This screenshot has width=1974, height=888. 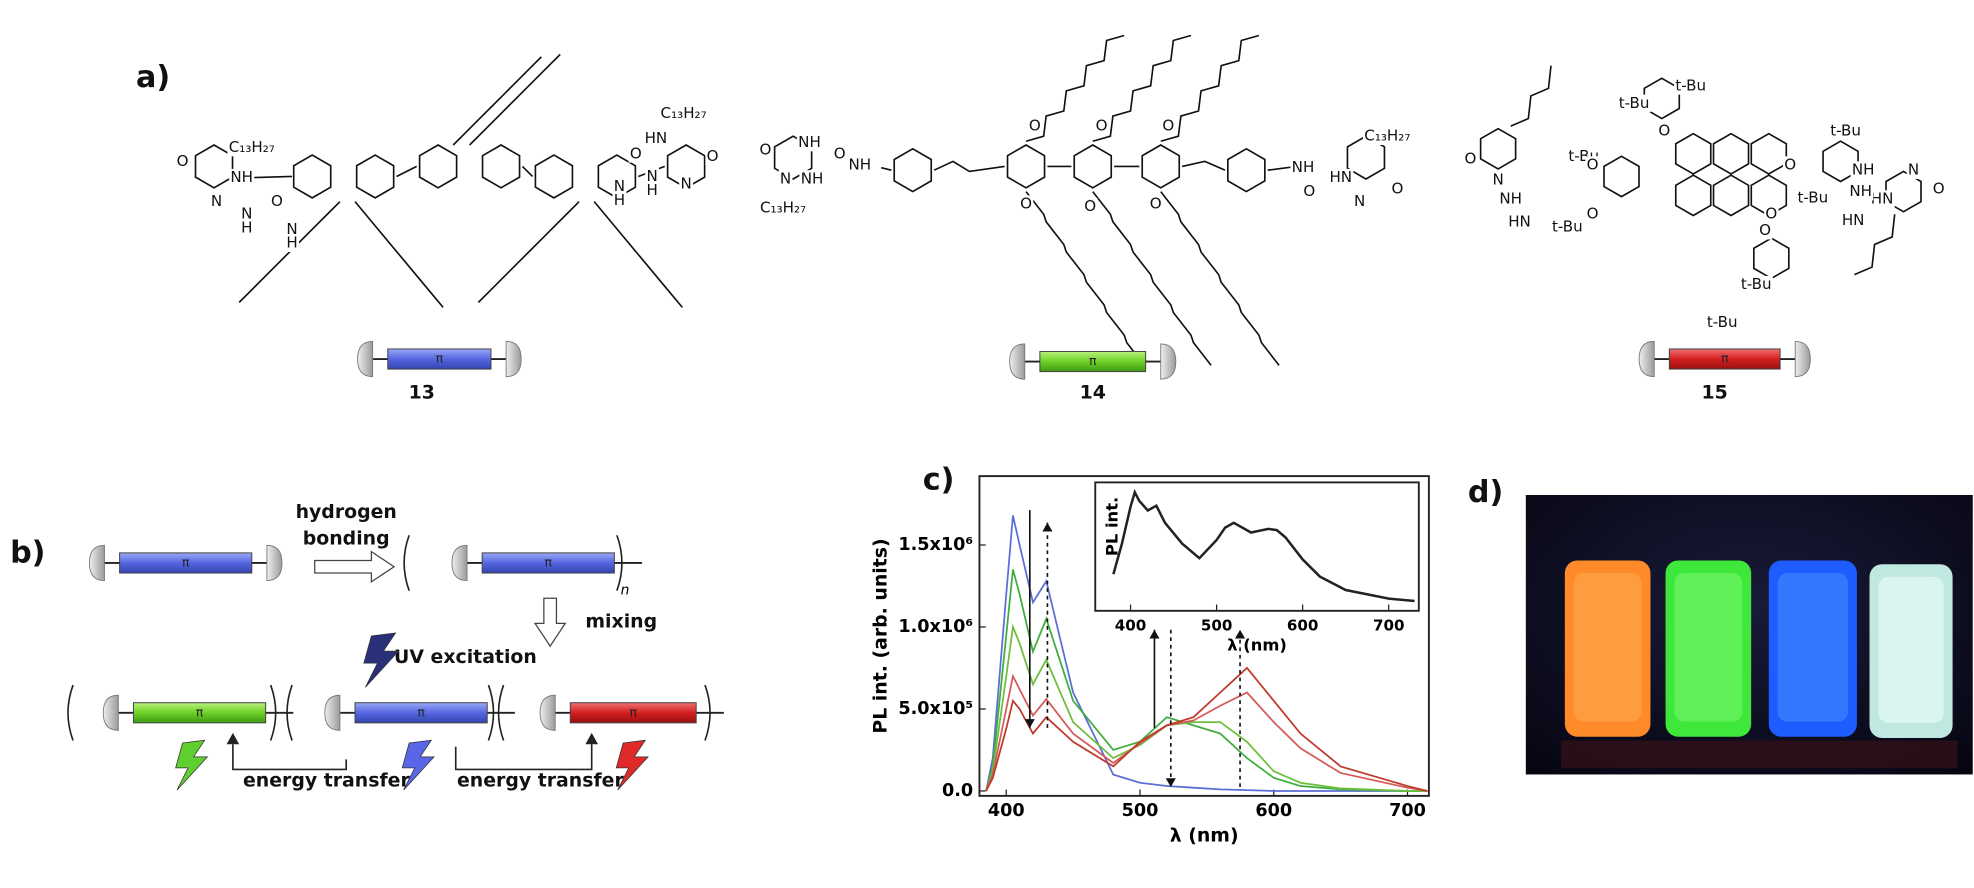 What do you see at coordinates (1303, 167) in the screenshot?
I see `atom-label: NH` at bounding box center [1303, 167].